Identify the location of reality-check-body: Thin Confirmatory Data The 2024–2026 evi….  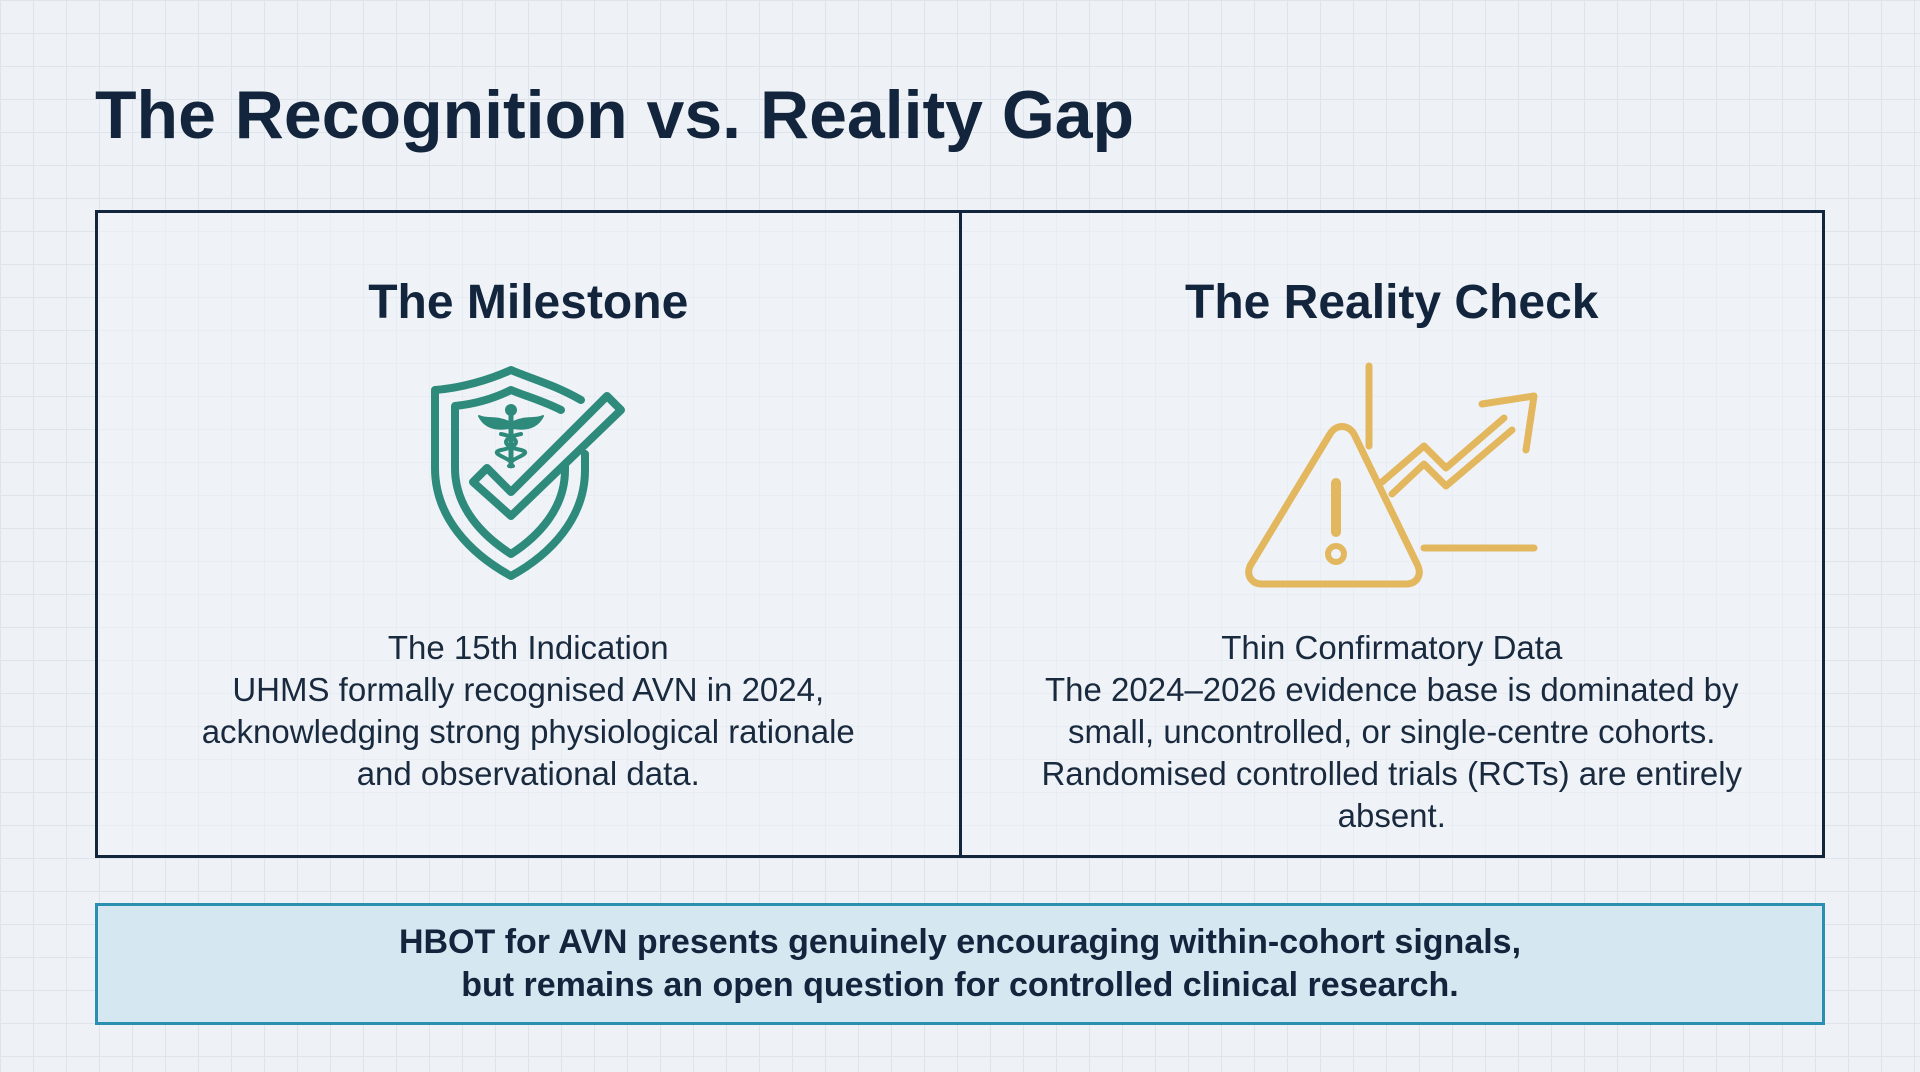
(1392, 732).